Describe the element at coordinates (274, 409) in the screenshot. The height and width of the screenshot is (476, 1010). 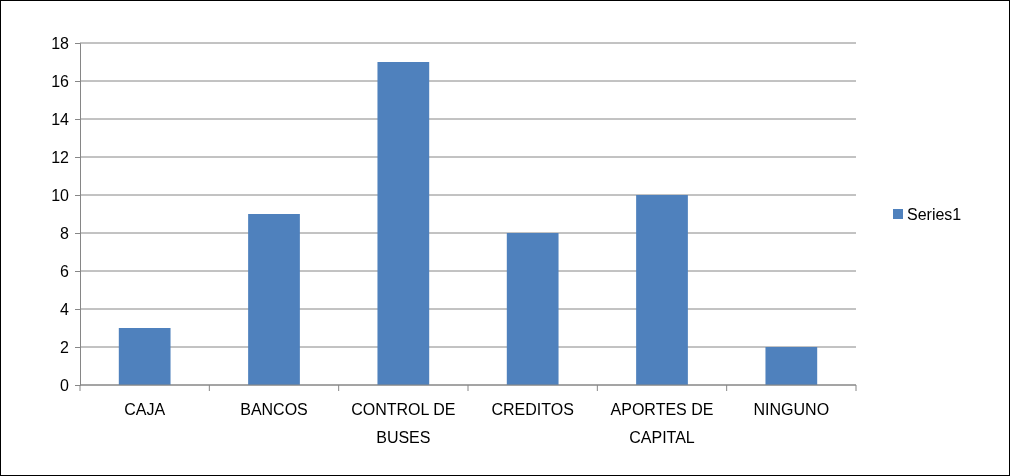
I see `x-tick-label: BANCOS` at that location.